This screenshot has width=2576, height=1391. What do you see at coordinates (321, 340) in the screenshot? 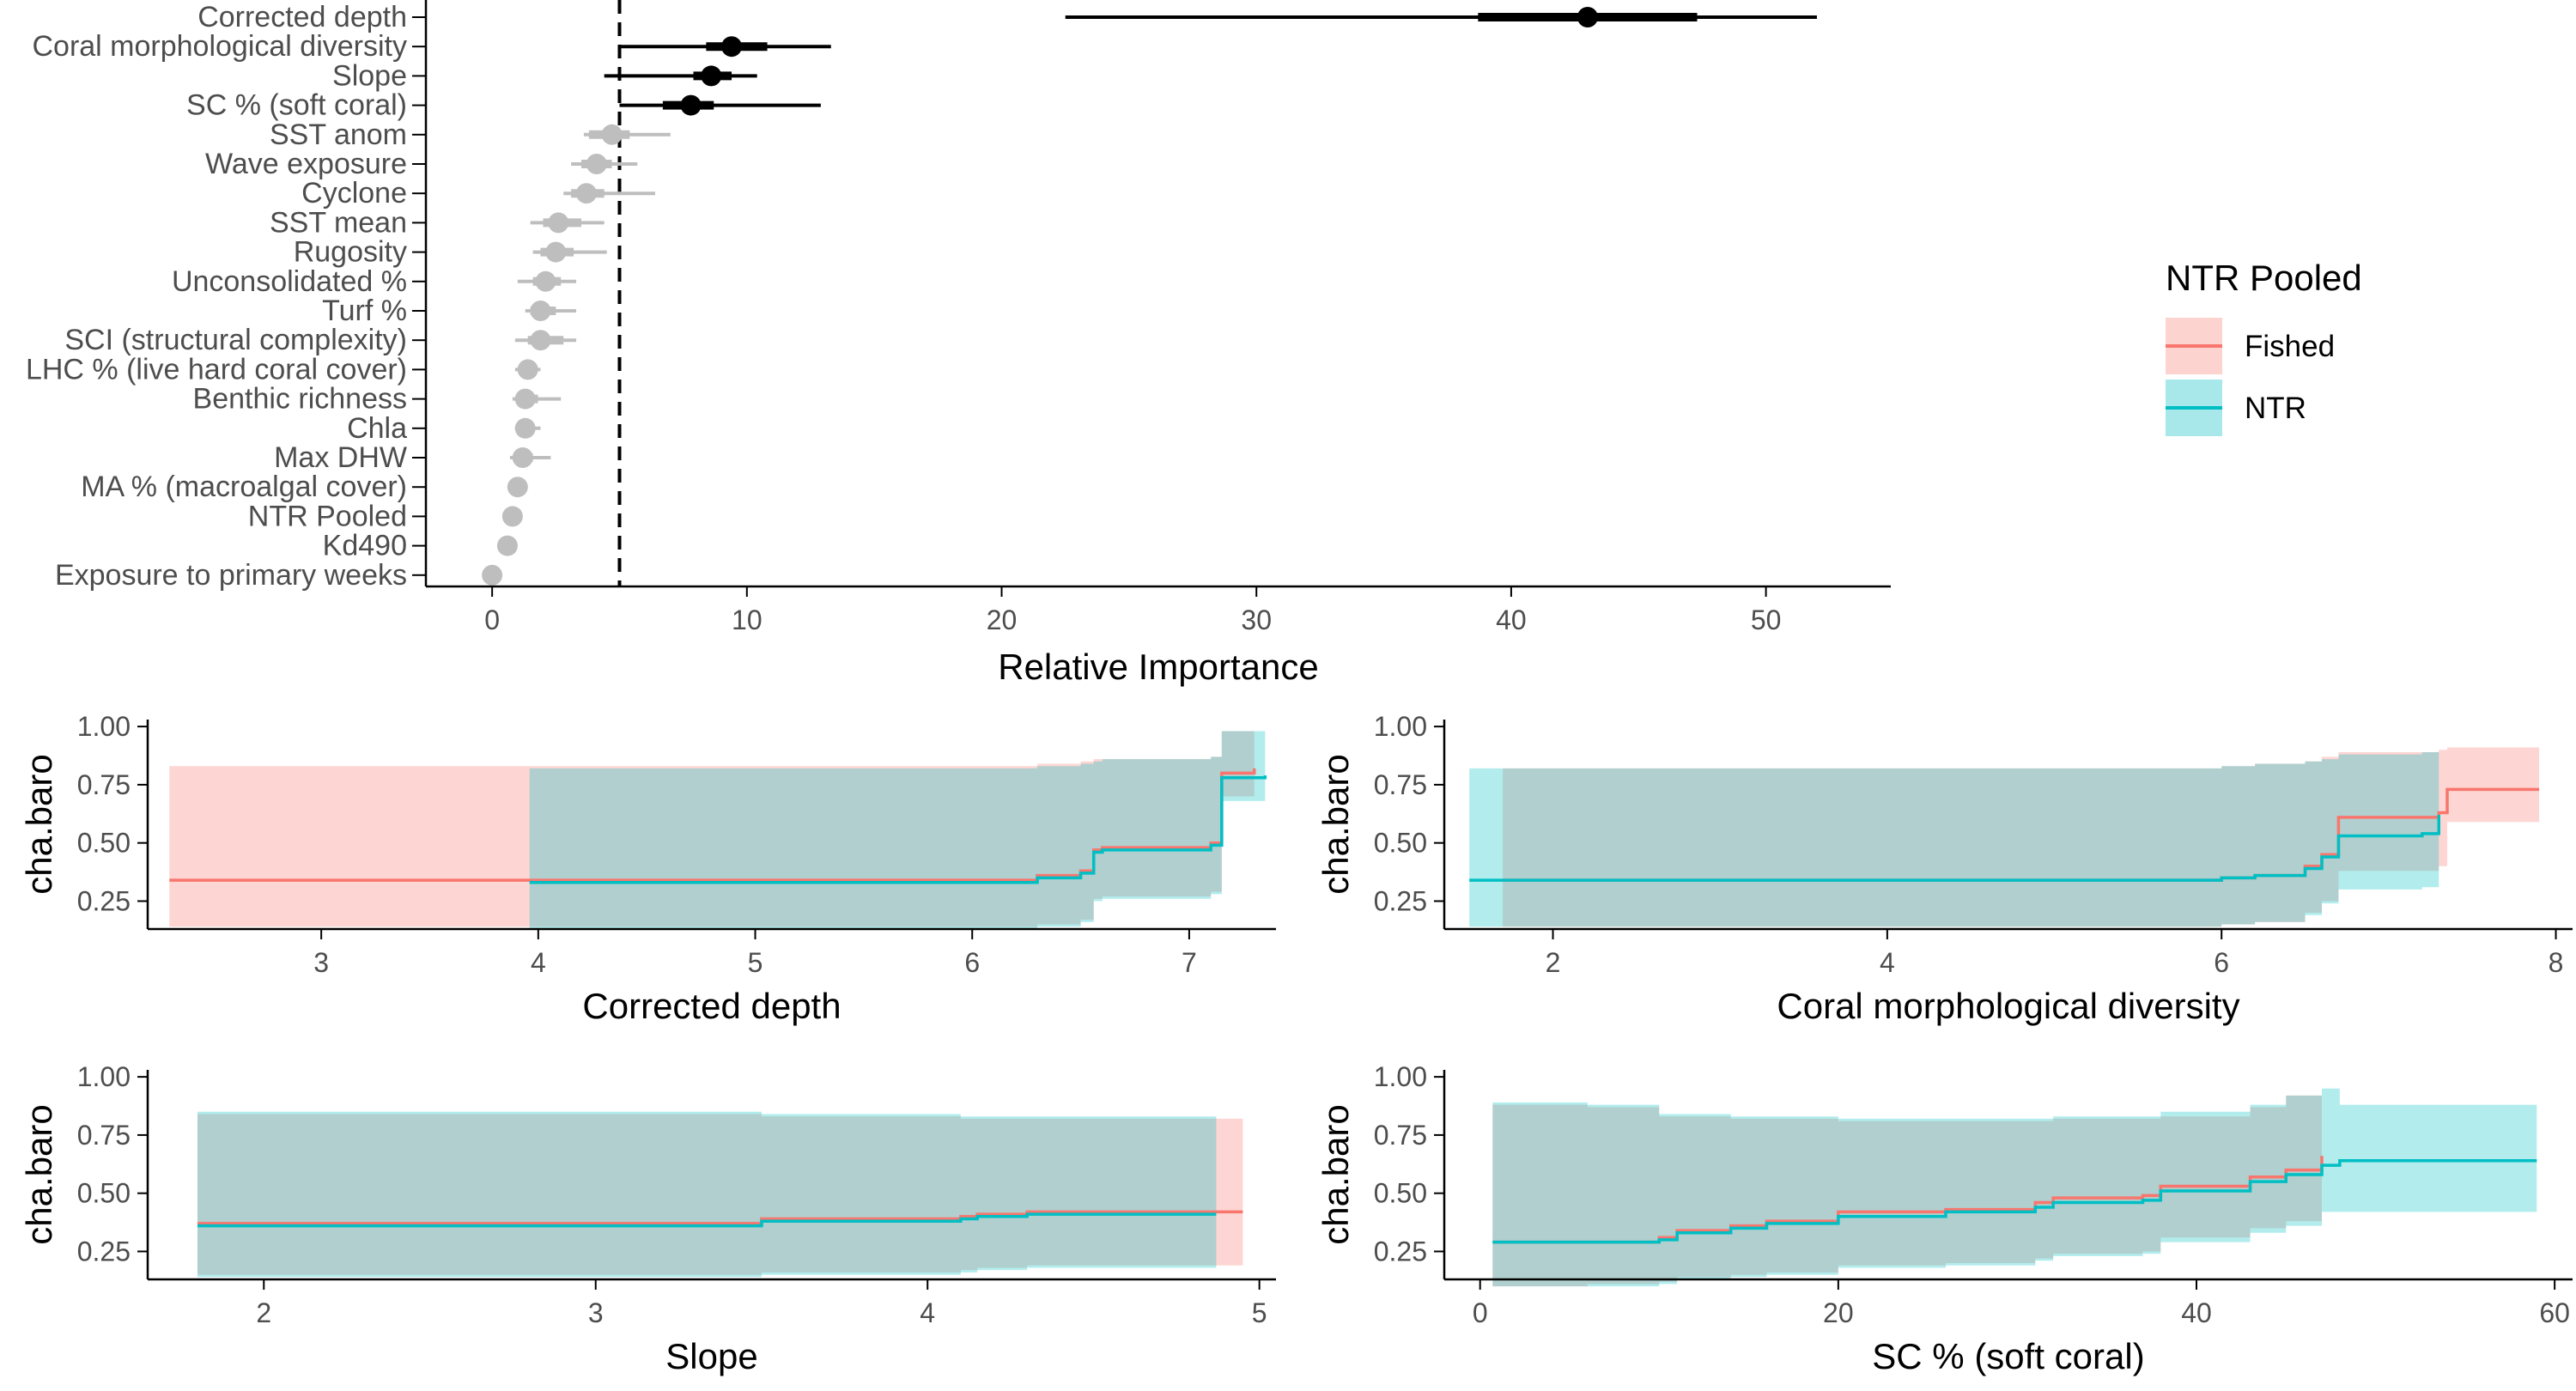
I see `importance-row: SCI (structural complexity)` at bounding box center [321, 340].